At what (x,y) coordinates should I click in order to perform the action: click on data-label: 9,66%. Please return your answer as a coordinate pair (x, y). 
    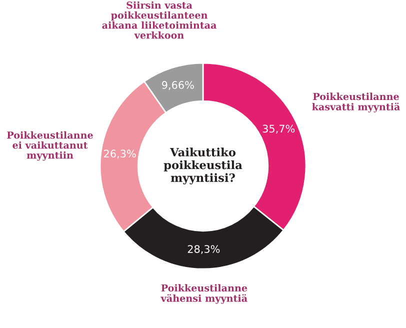
    Looking at the image, I should click on (178, 85).